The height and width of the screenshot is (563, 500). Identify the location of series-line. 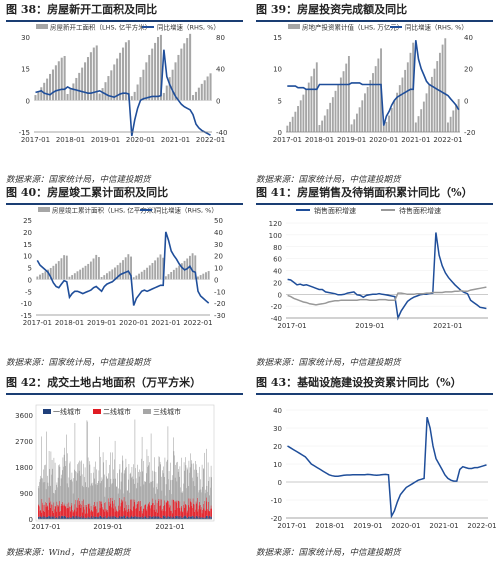
(123, 93).